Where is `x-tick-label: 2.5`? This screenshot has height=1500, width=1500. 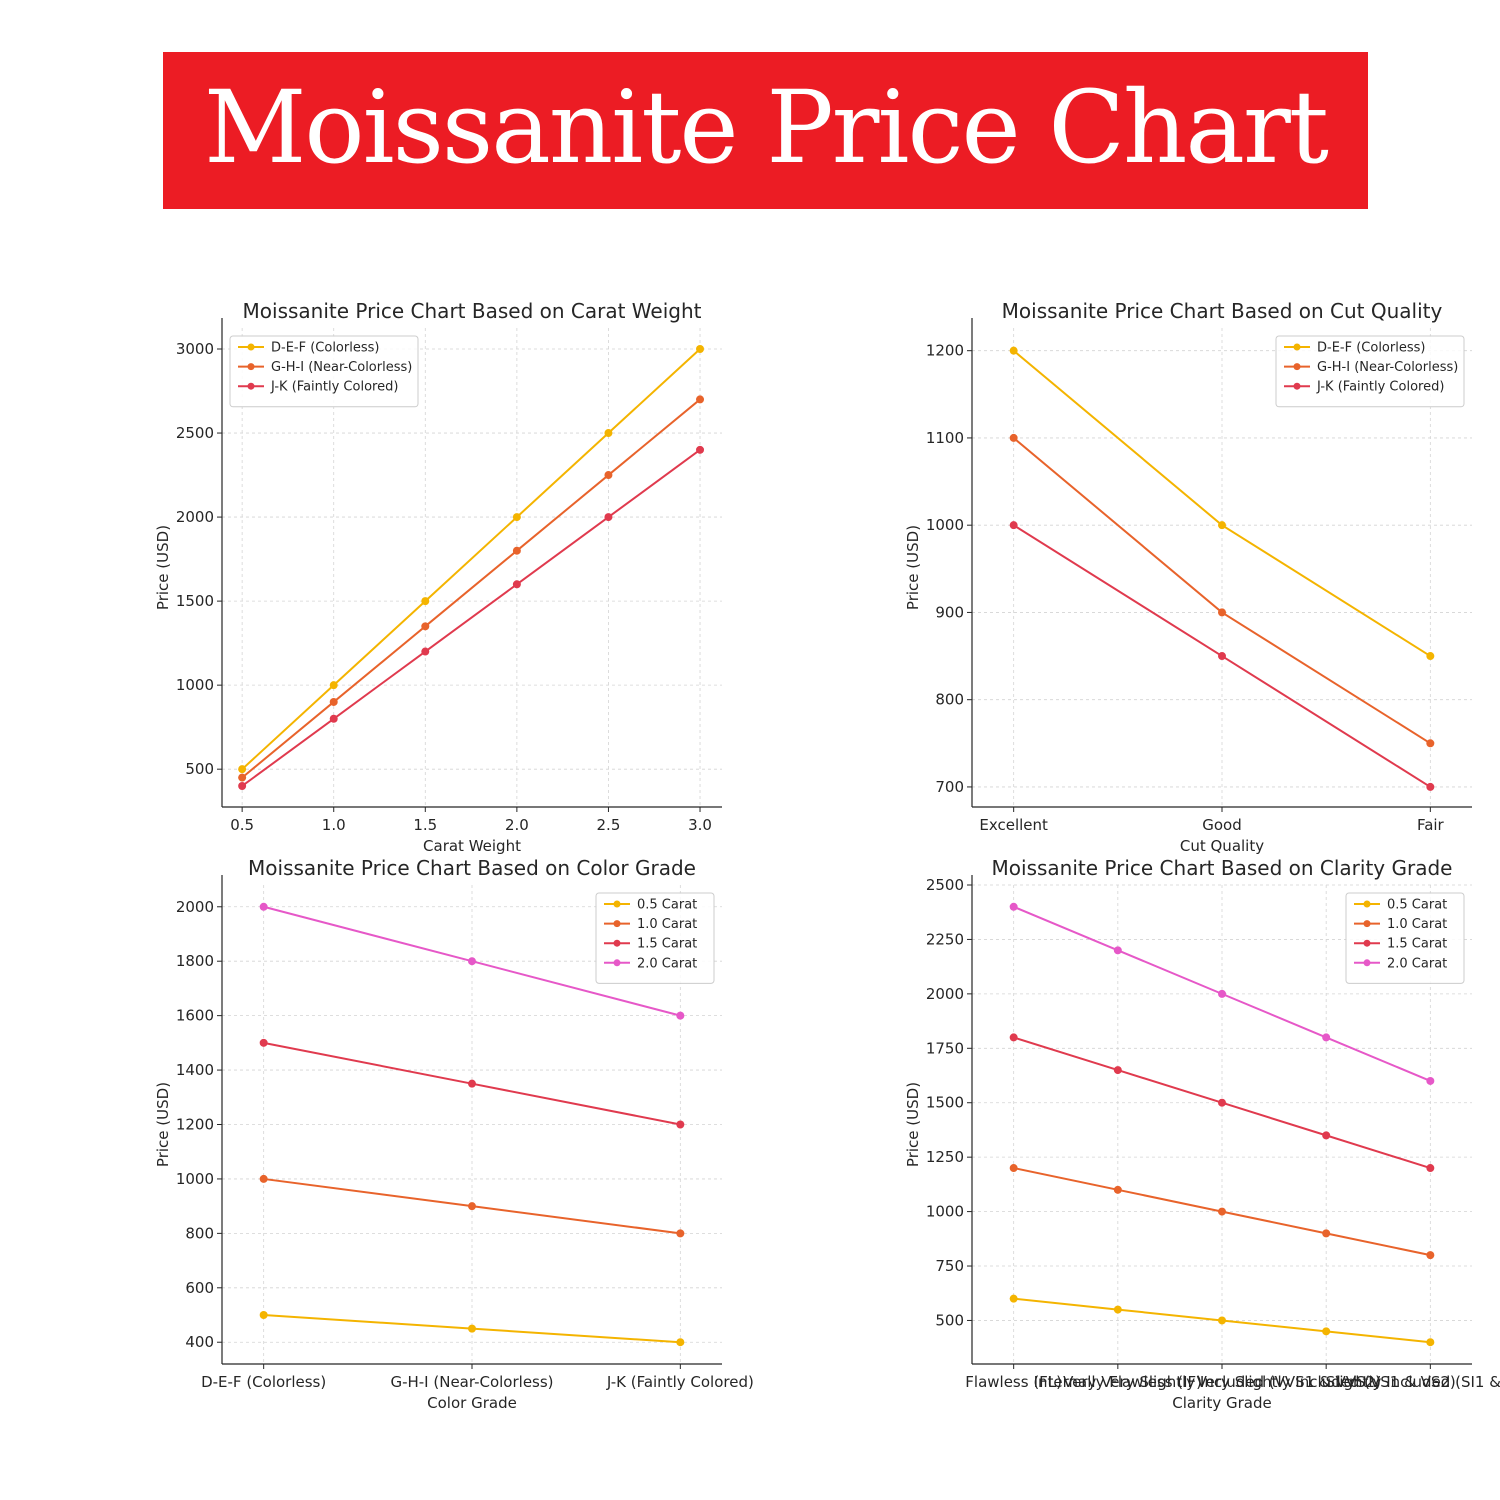
x-tick-label: 2.5 is located at coordinates (609, 825).